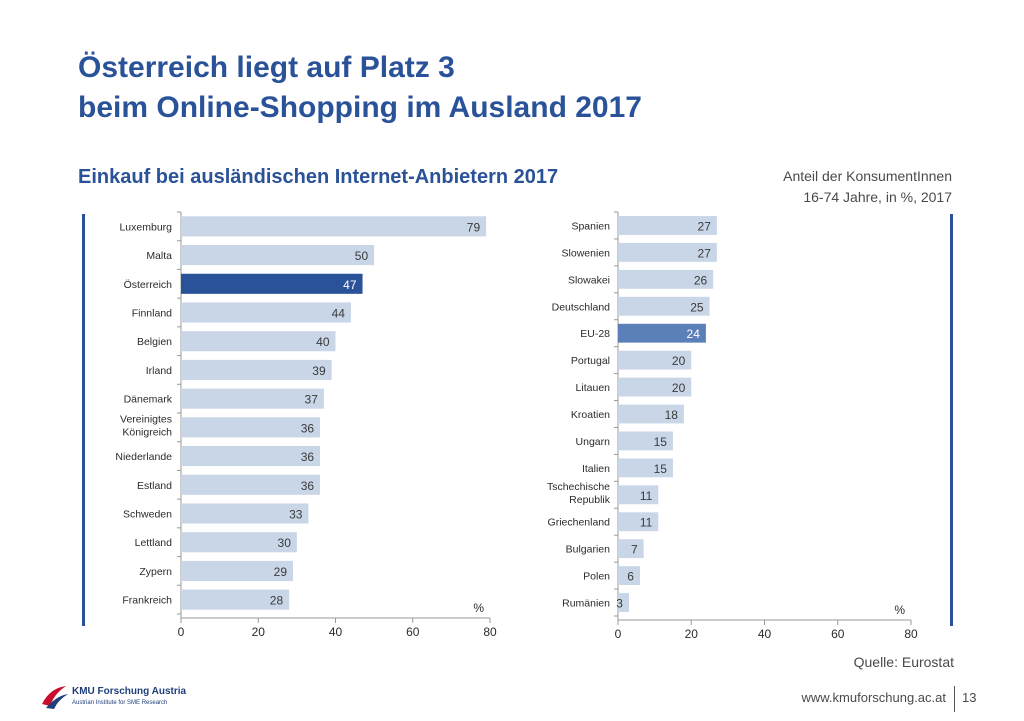  I want to click on chart2-x-tick-label: 80, so click(911, 634).